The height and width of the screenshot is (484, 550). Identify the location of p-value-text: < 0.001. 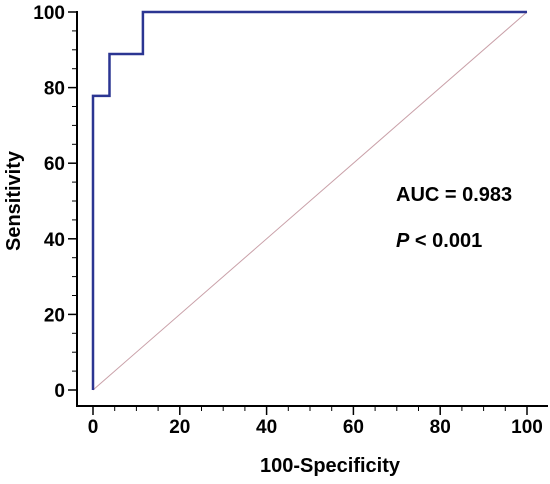
(445, 241).